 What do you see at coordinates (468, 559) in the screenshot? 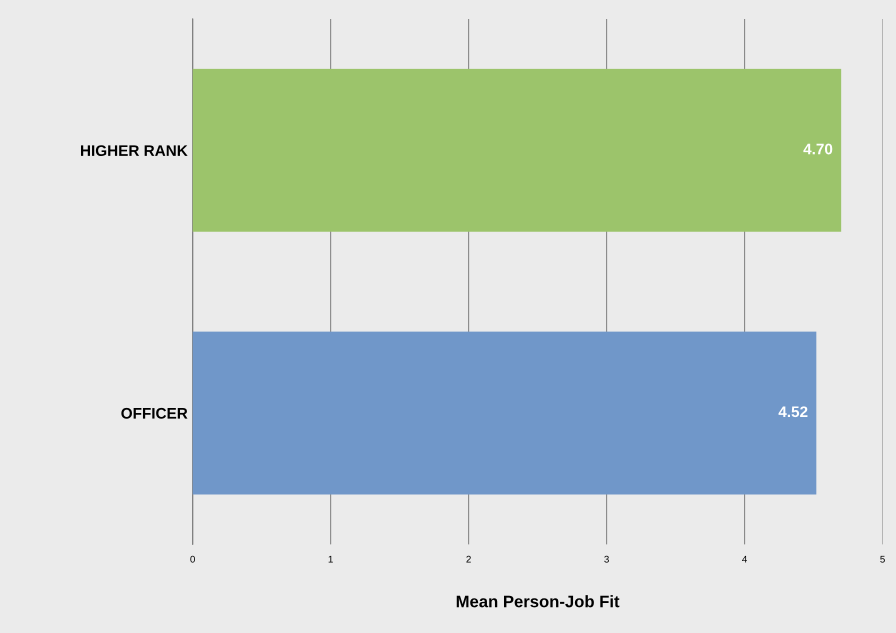
I see `x-tick-label: 2` at bounding box center [468, 559].